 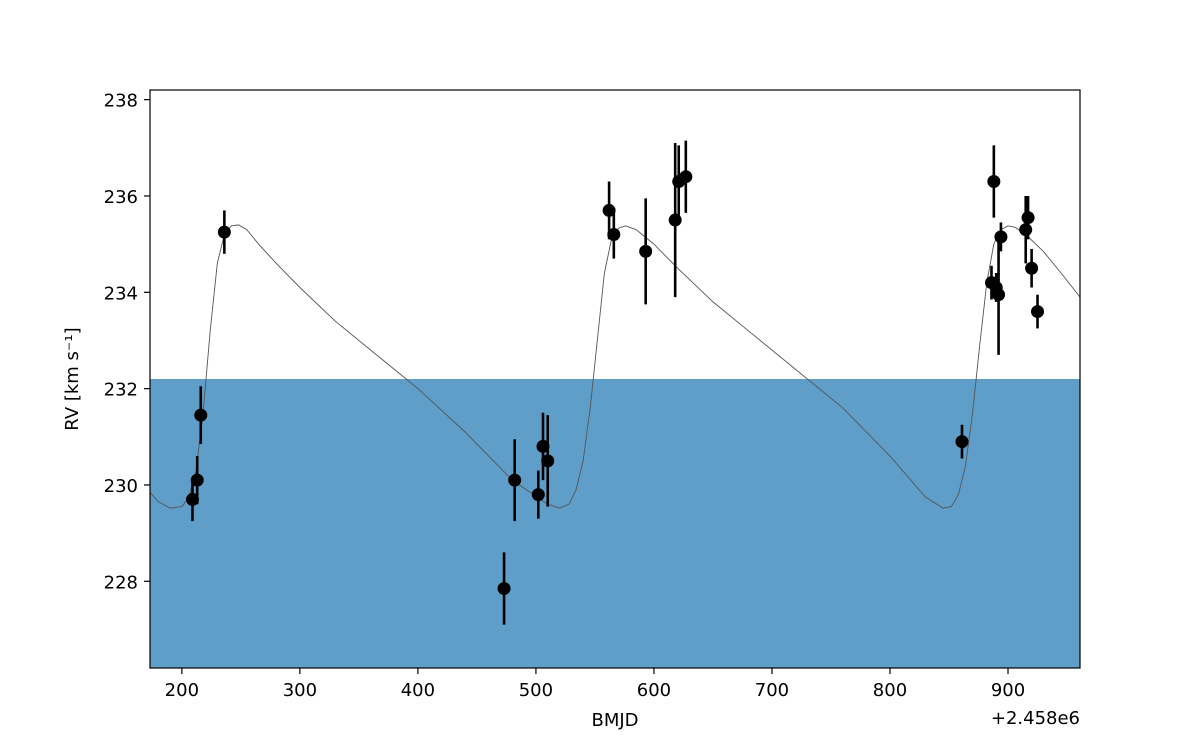 I want to click on x-tick-label: 200, so click(x=182, y=690).